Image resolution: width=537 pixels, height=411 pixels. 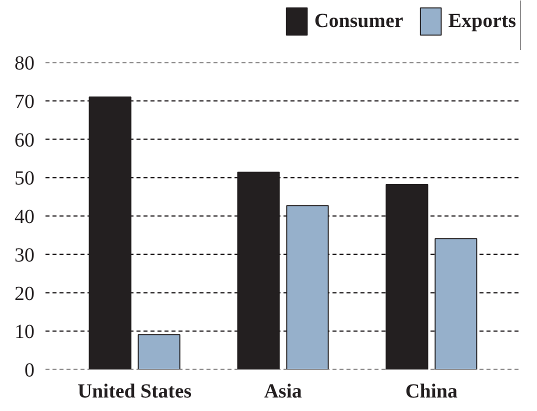 What do you see at coordinates (24, 140) in the screenshot?
I see `y-tick-label: 60` at bounding box center [24, 140].